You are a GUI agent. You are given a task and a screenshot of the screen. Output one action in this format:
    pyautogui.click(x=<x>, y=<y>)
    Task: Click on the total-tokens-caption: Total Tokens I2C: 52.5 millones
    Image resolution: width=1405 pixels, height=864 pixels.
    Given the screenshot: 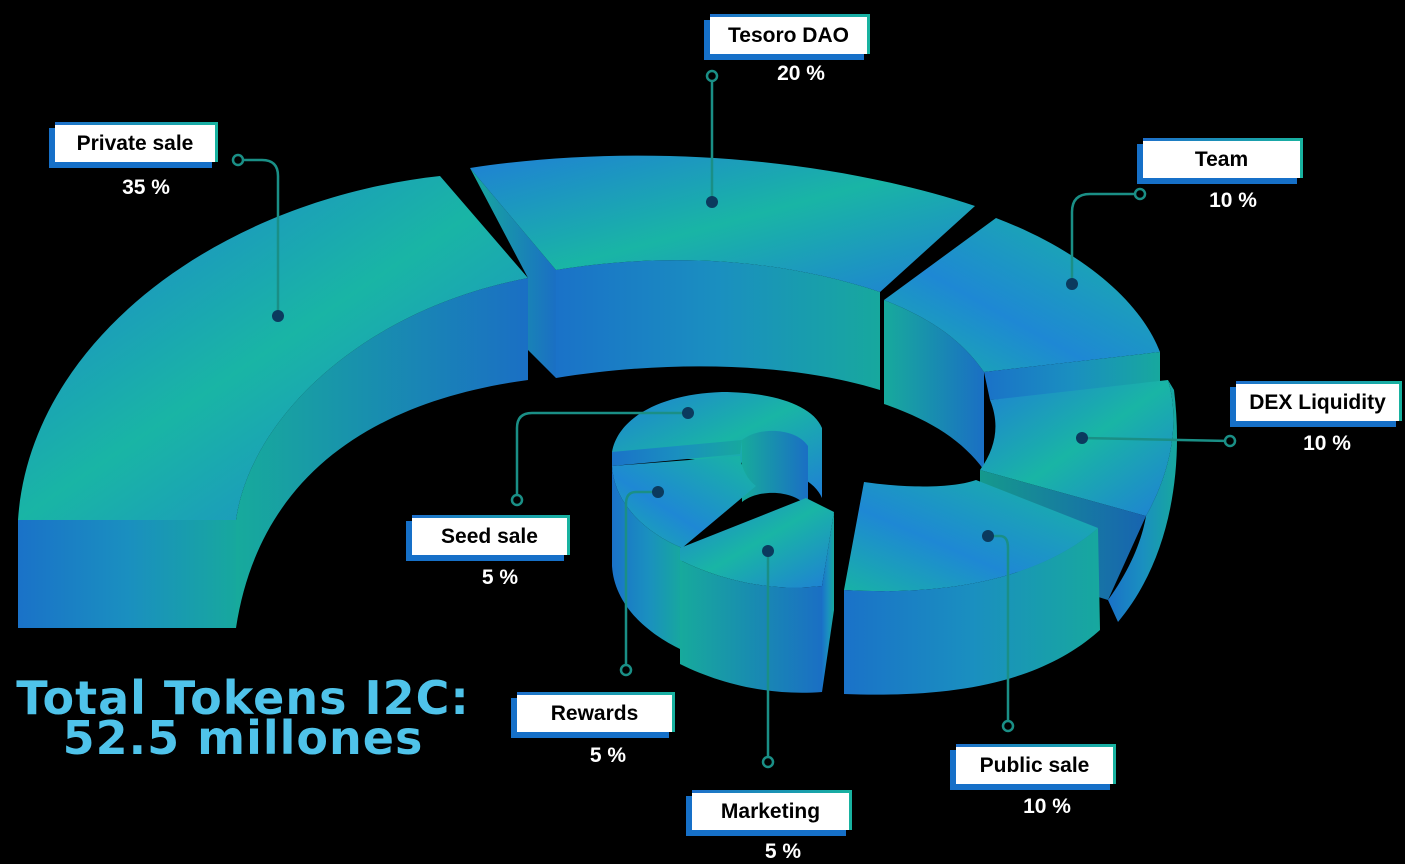 What is the action you would take?
    pyautogui.click(x=243, y=718)
    